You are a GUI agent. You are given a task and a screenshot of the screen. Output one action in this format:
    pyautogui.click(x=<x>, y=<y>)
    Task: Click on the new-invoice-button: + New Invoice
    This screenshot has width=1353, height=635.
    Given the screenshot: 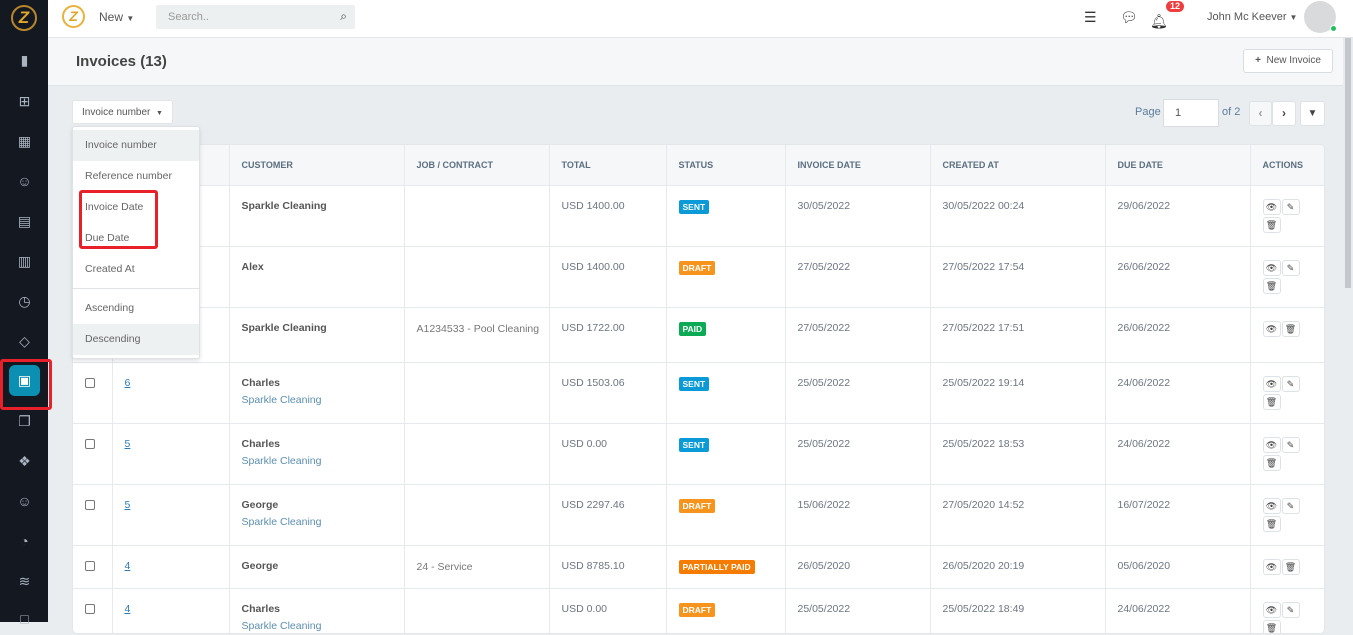 What is the action you would take?
    pyautogui.click(x=1288, y=61)
    